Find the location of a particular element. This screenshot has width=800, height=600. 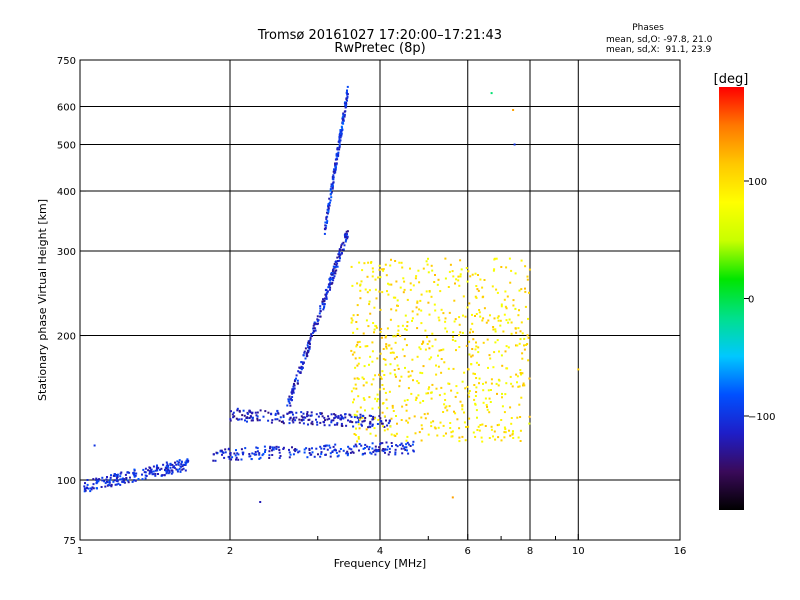

colorbar-tick-label: 100 is located at coordinates (757, 182).